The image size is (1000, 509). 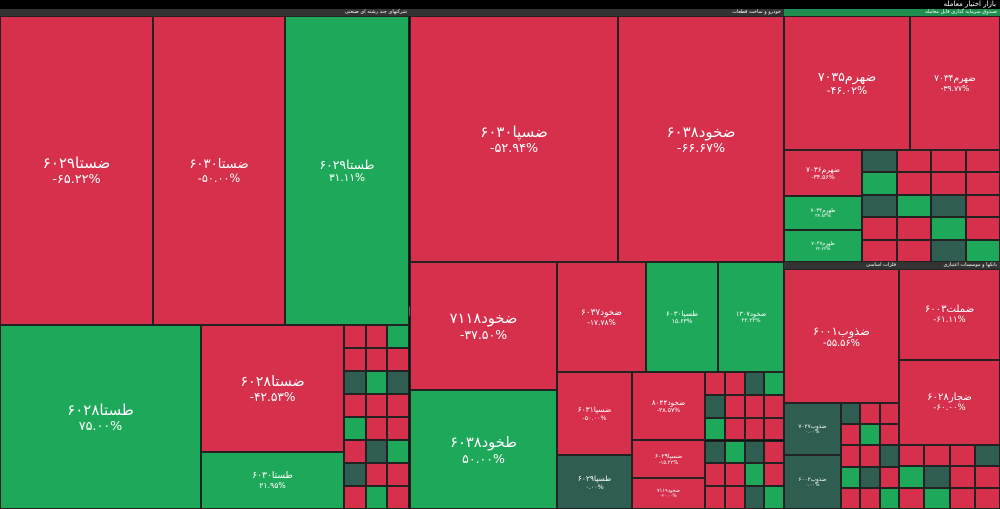 I want to click on change: ۲۲.۲۲%, so click(x=823, y=249).